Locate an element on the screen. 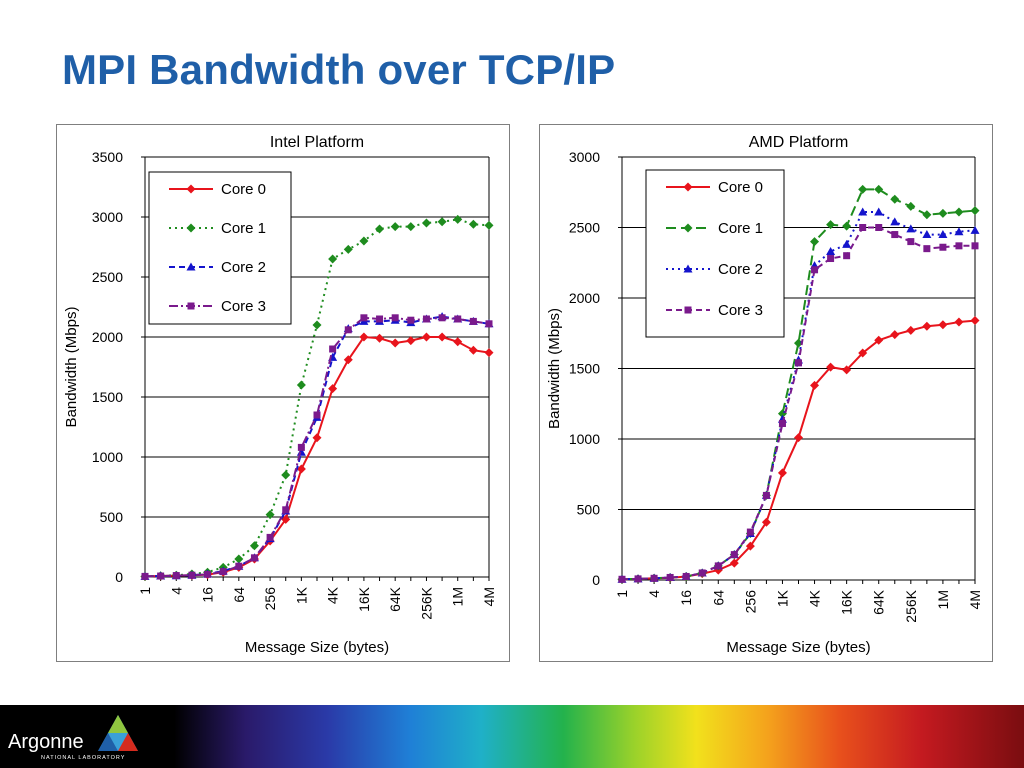  intel-x-tick-label-1m: 1M is located at coordinates (458, 596).